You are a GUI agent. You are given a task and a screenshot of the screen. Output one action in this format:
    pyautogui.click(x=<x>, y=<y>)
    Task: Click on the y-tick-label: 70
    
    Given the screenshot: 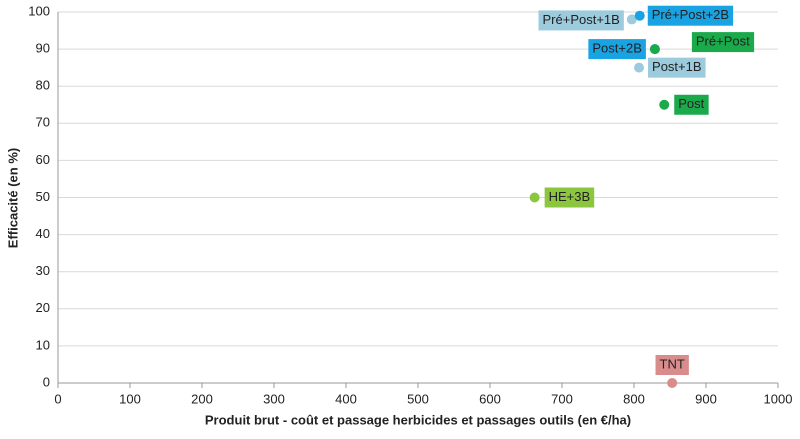 What is the action you would take?
    pyautogui.click(x=43, y=122)
    